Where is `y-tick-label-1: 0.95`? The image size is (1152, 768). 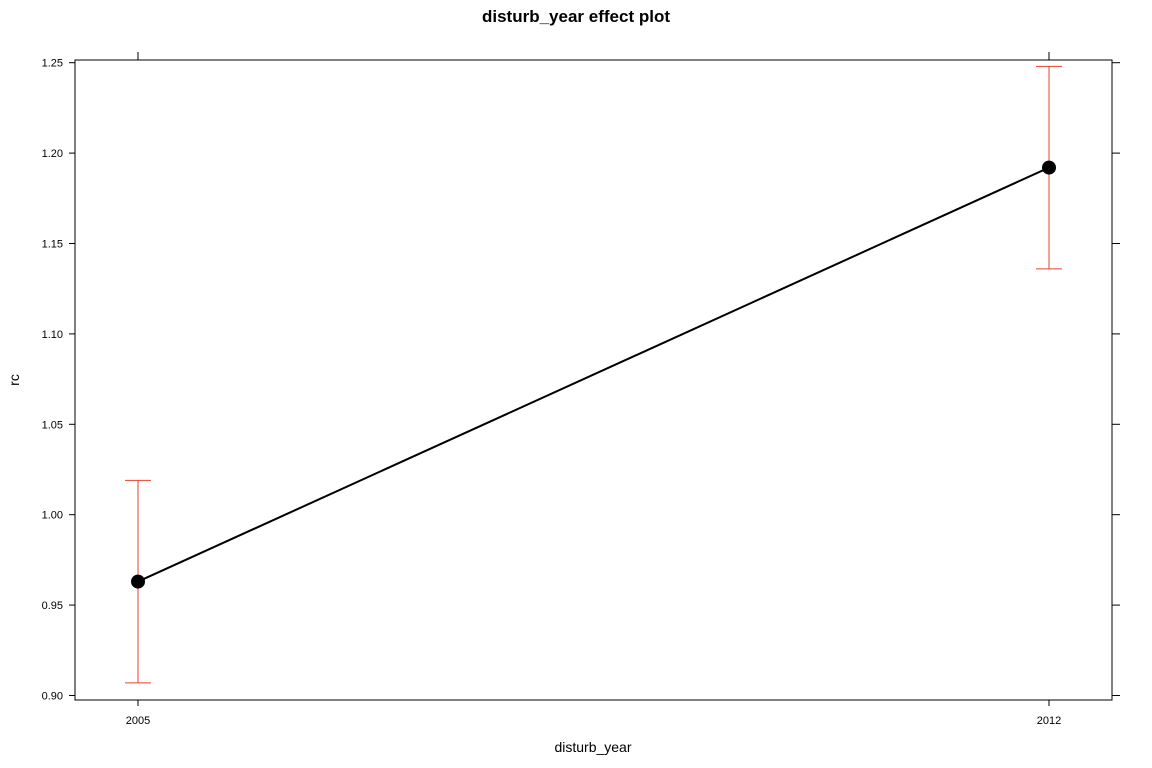
y-tick-label-1: 0.95 is located at coordinates (52, 606).